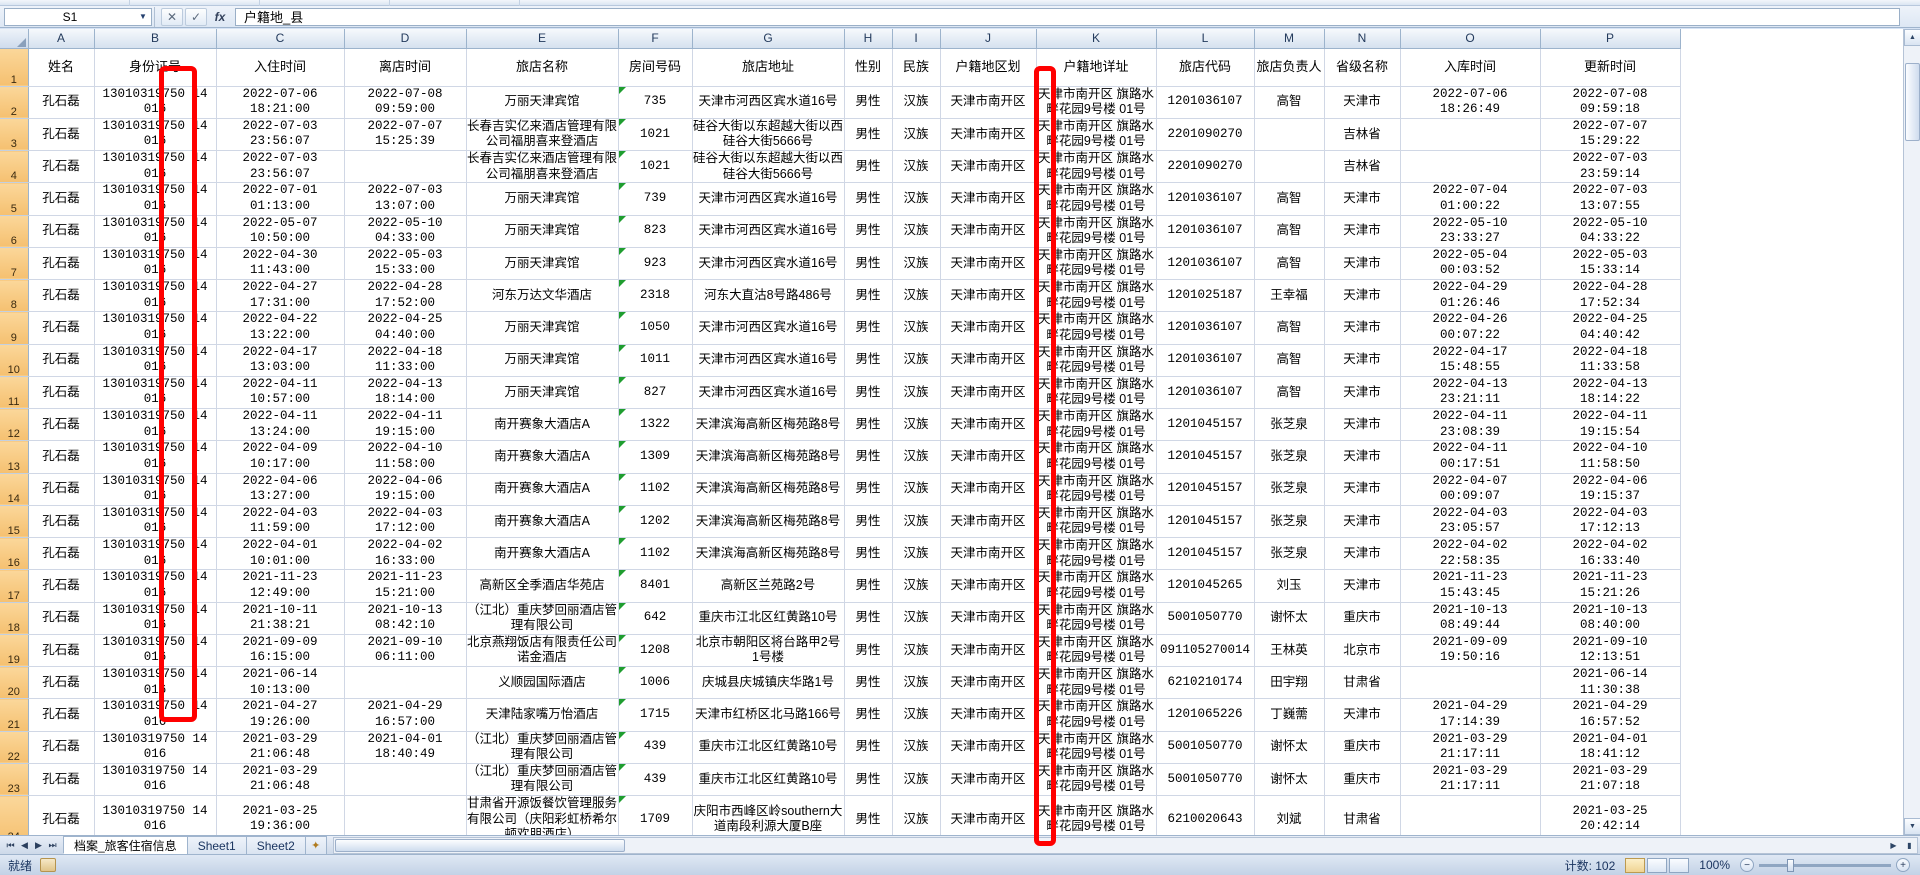 The height and width of the screenshot is (875, 1920). What do you see at coordinates (155, 747) in the screenshot?
I see `cell-B22: 13010319750 14 016` at bounding box center [155, 747].